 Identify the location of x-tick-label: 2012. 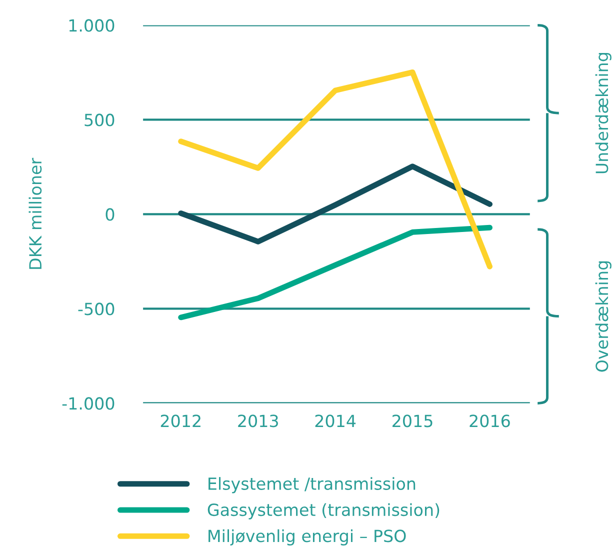
(180, 421).